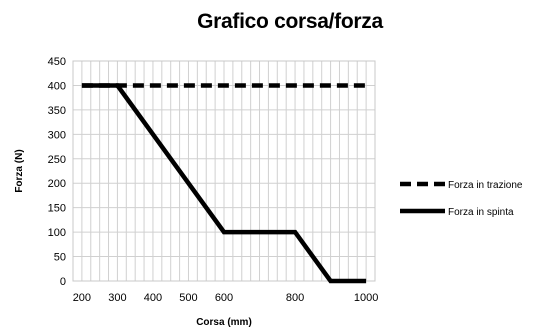 The width and height of the screenshot is (548, 329). What do you see at coordinates (117, 298) in the screenshot?
I see `x-tick-label: 300` at bounding box center [117, 298].